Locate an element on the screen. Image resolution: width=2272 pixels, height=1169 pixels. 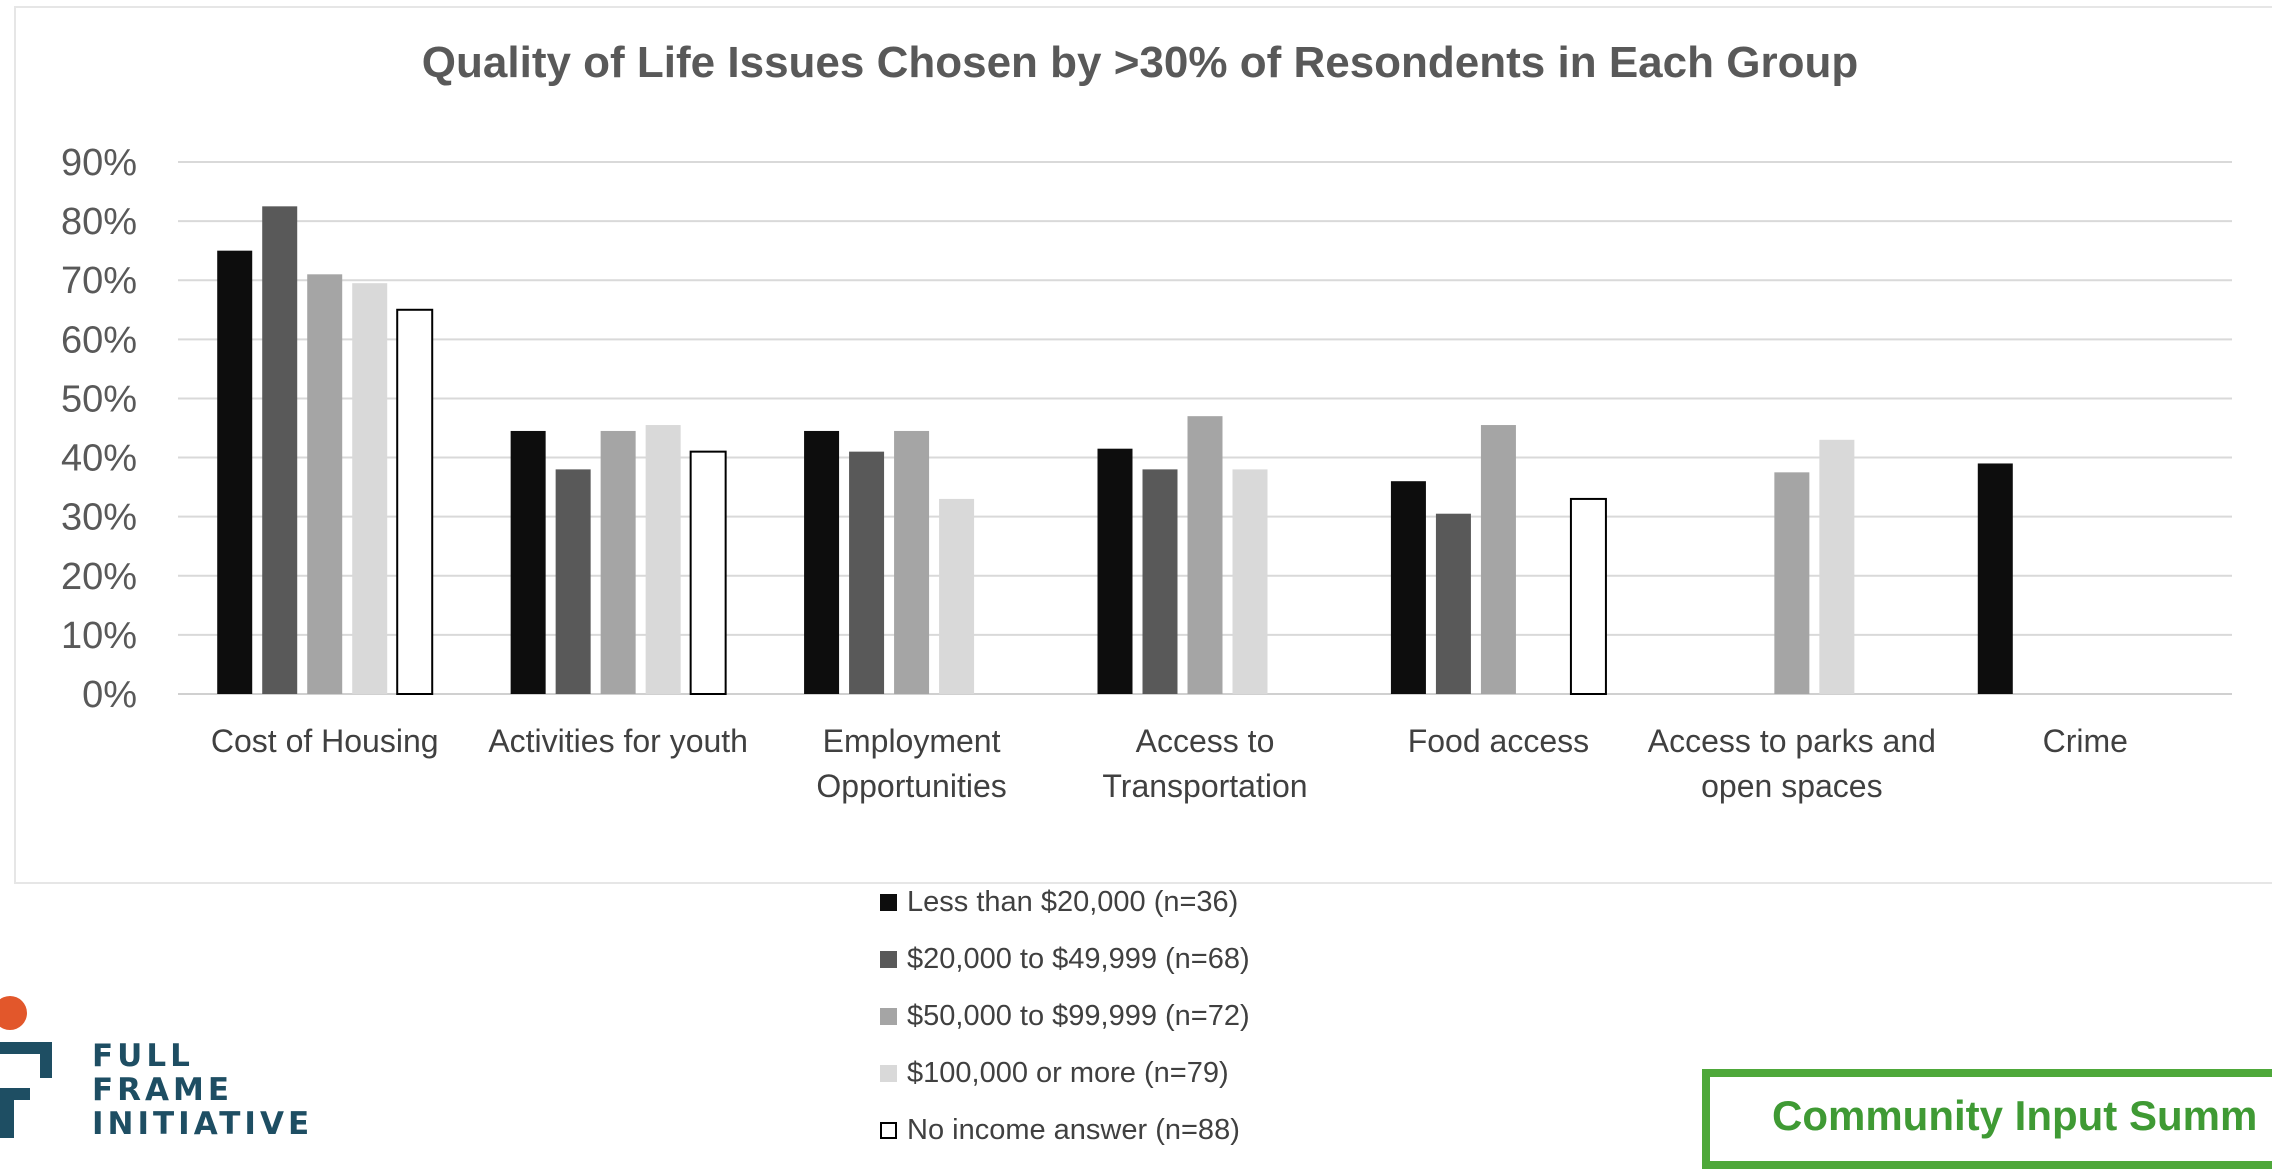
logo-line-3: INITIATIVE is located at coordinates (203, 1124).